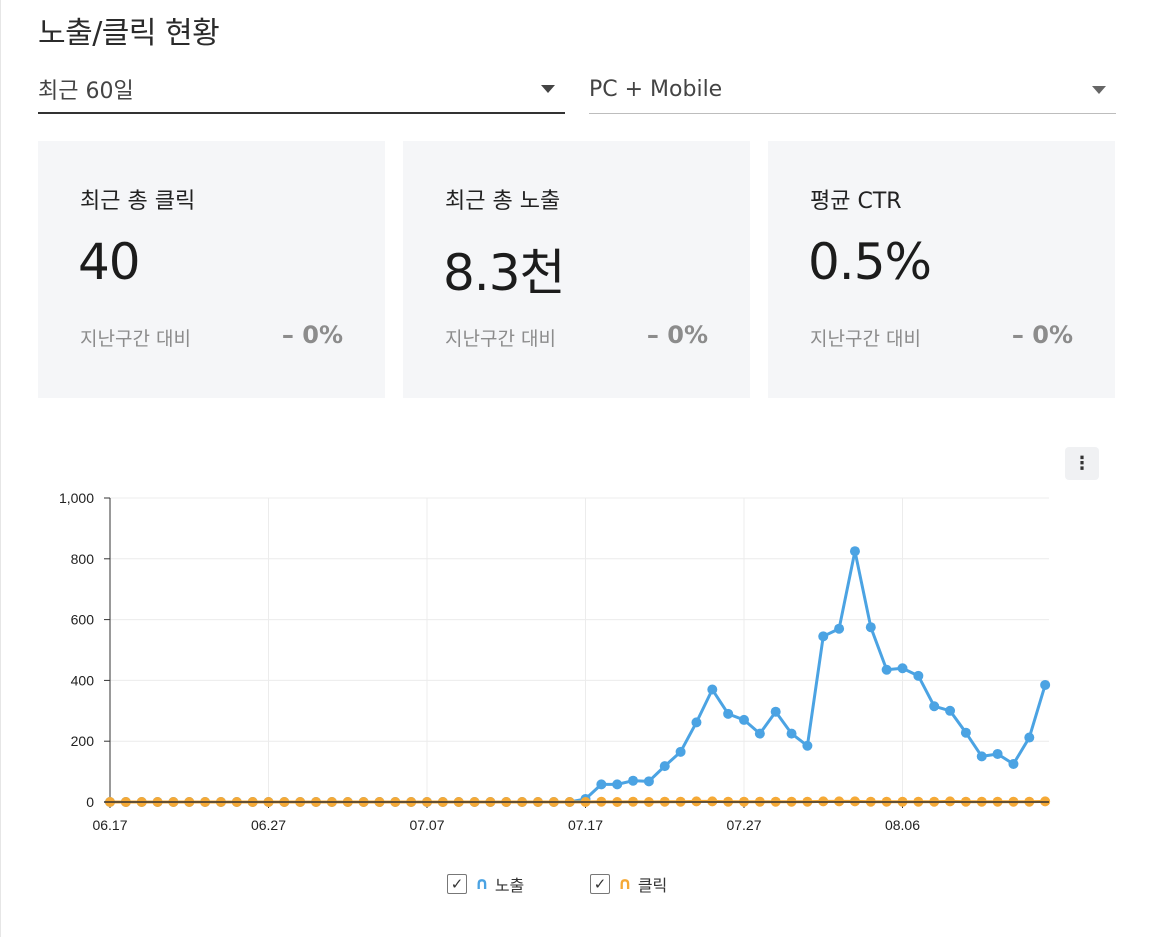 This screenshot has height=937, width=1150. Describe the element at coordinates (90, 802) in the screenshot. I see `y-tick-label: 0` at that location.